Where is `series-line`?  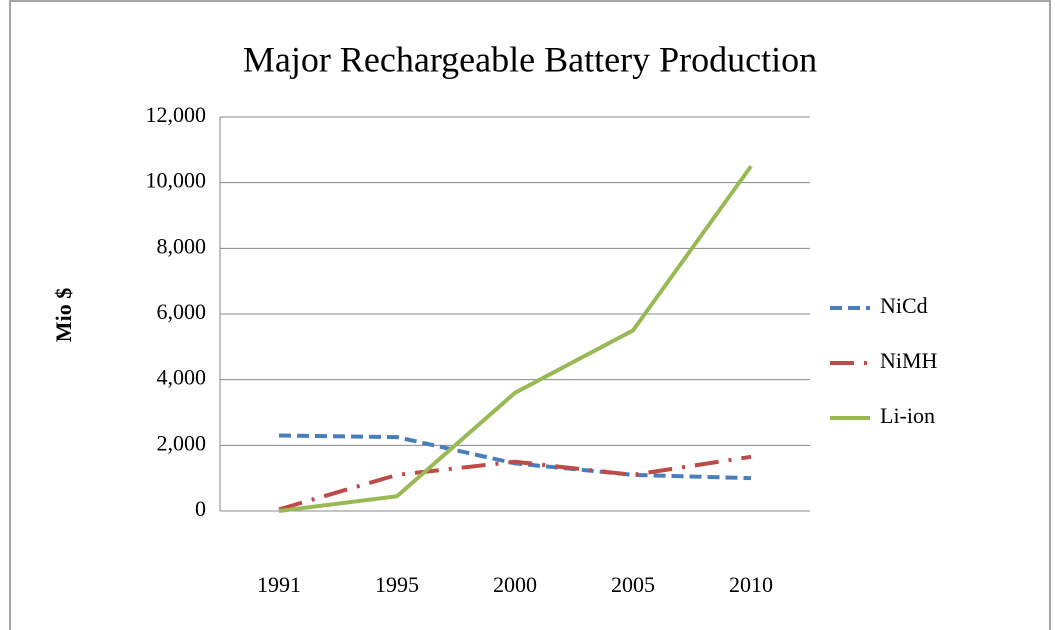 series-line is located at coordinates (515, 483).